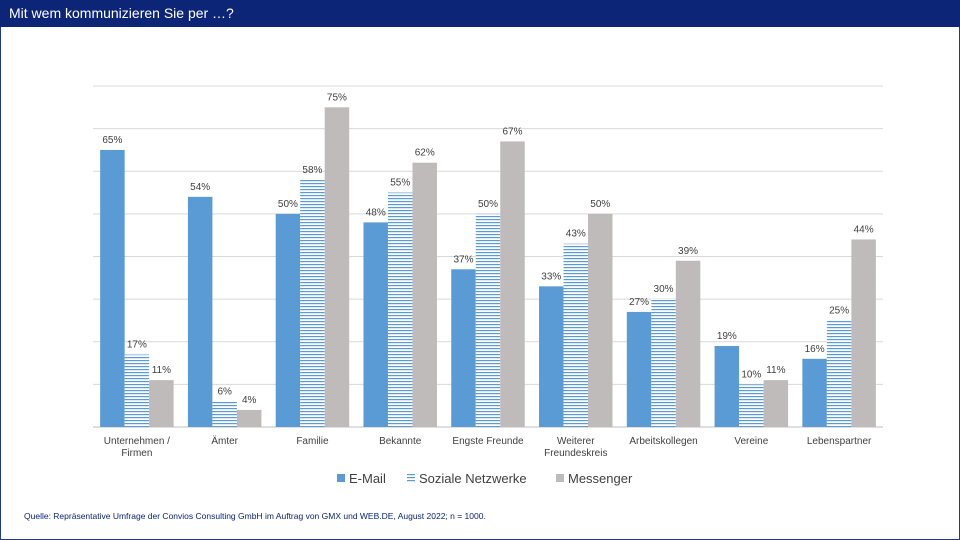 The image size is (960, 540). What do you see at coordinates (249, 400) in the screenshot?
I see `data-label: 4%` at bounding box center [249, 400].